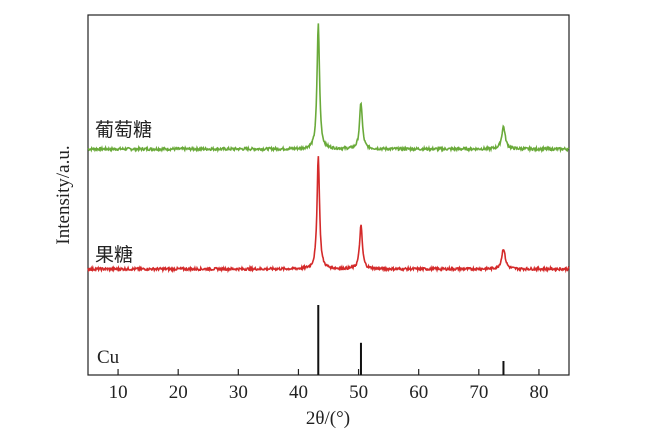 The width and height of the screenshot is (659, 438). What do you see at coordinates (298, 392) in the screenshot?
I see `x-tick-label-40: 40` at bounding box center [298, 392].